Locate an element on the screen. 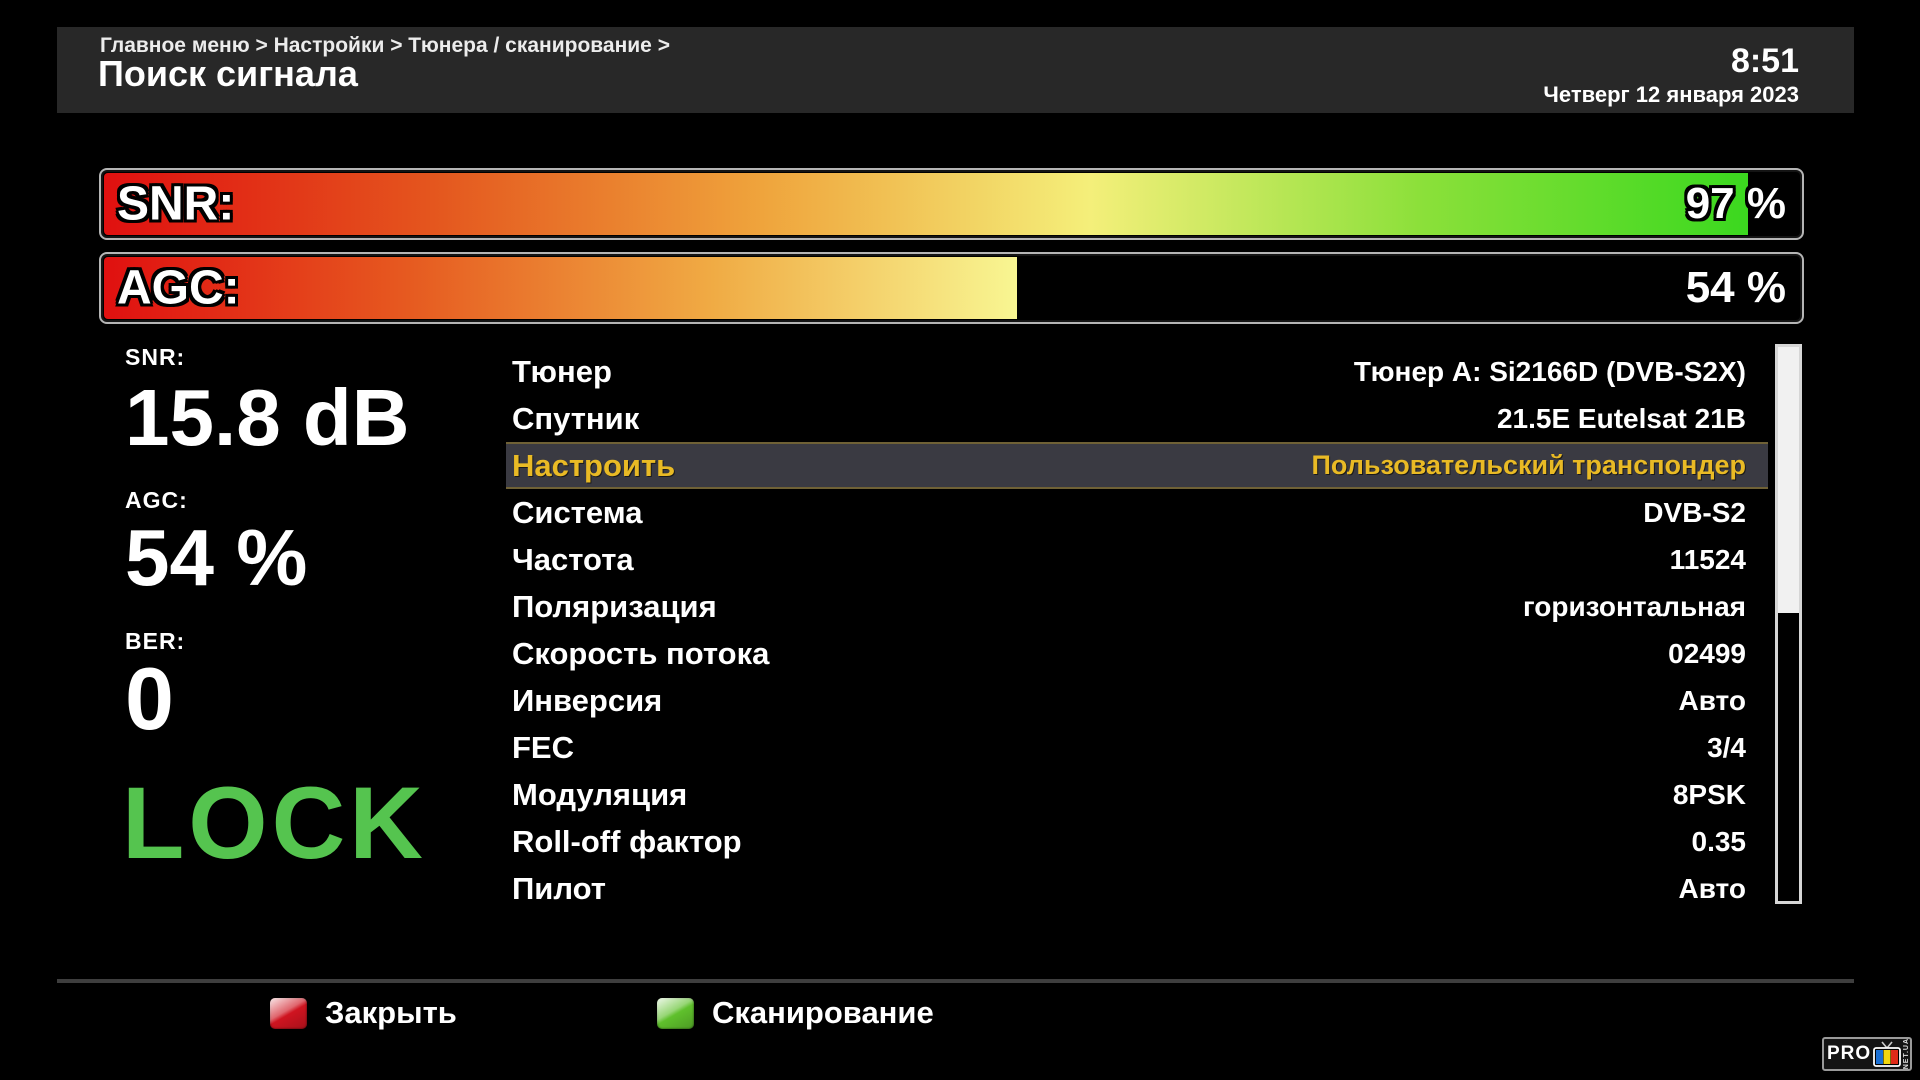 The width and height of the screenshot is (1920, 1080). ber-stat-label: BER: is located at coordinates (155, 641).